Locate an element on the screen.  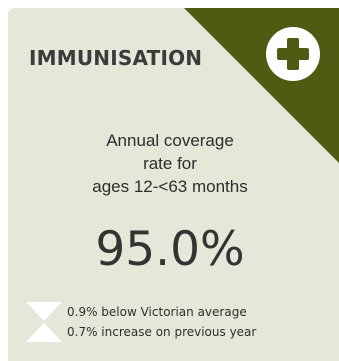
down-triangle-icon is located at coordinates (44, 311).